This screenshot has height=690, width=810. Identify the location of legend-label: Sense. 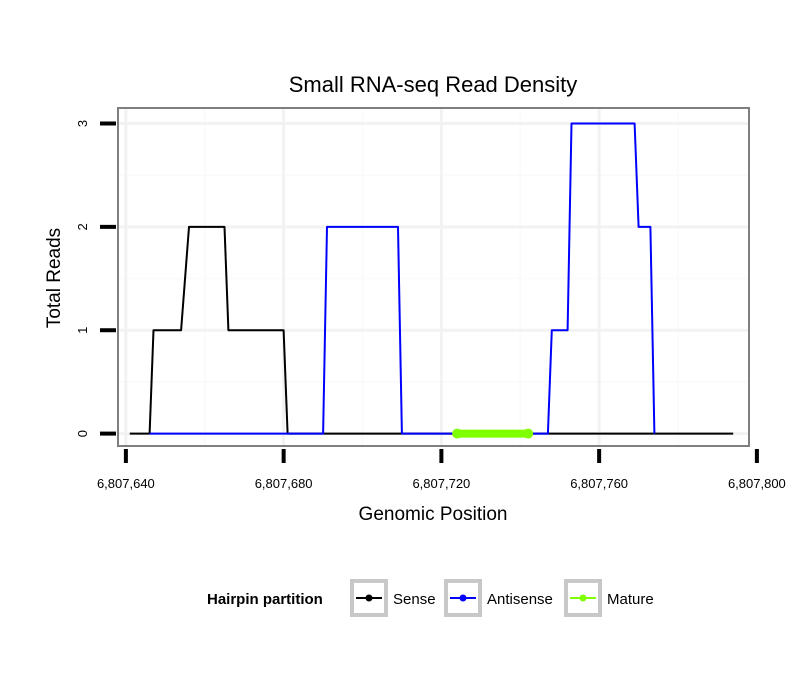
(414, 599).